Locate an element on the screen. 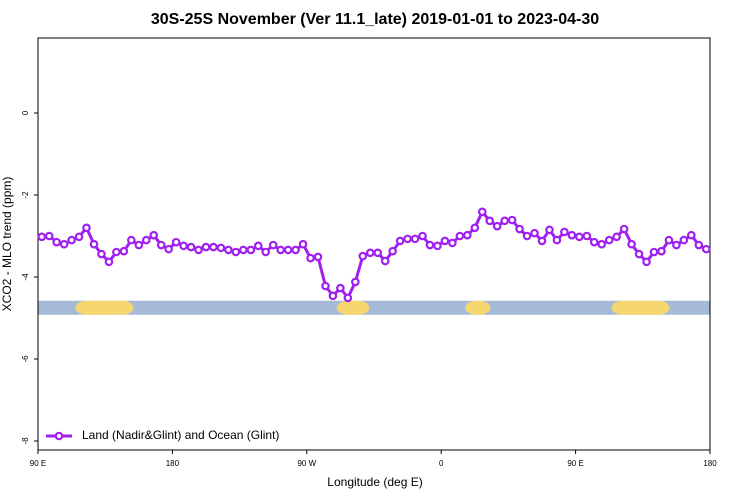  legend-marker is located at coordinates (59, 436).